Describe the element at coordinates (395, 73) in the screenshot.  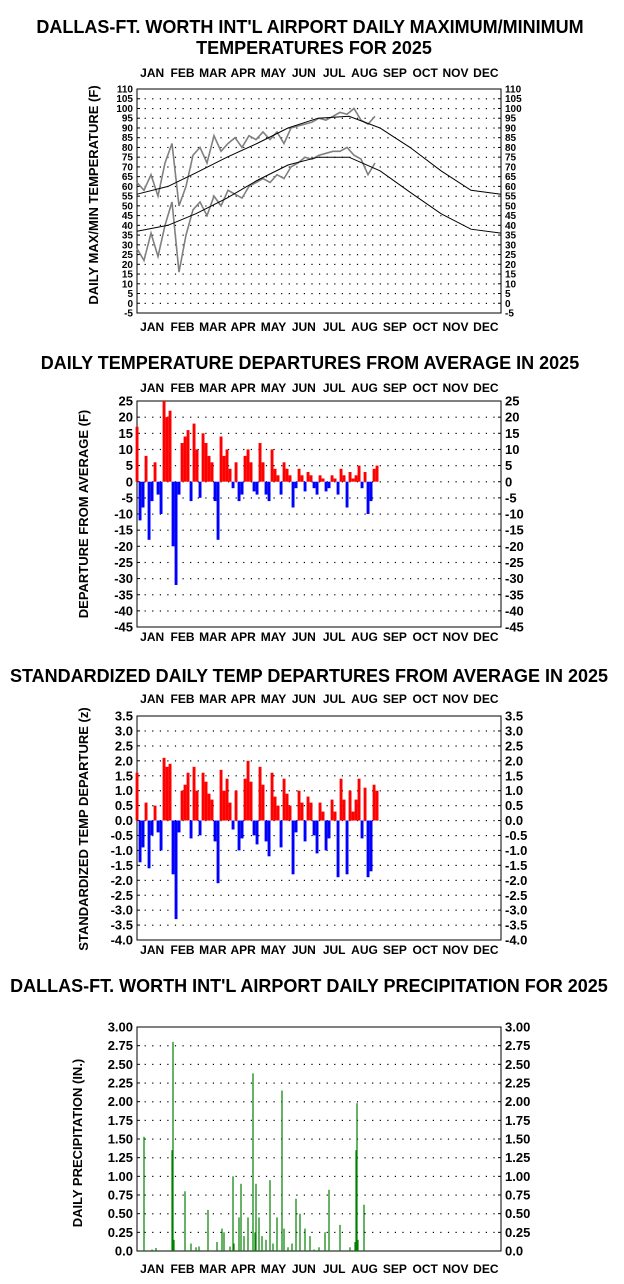
I see `month-label: SEP` at that location.